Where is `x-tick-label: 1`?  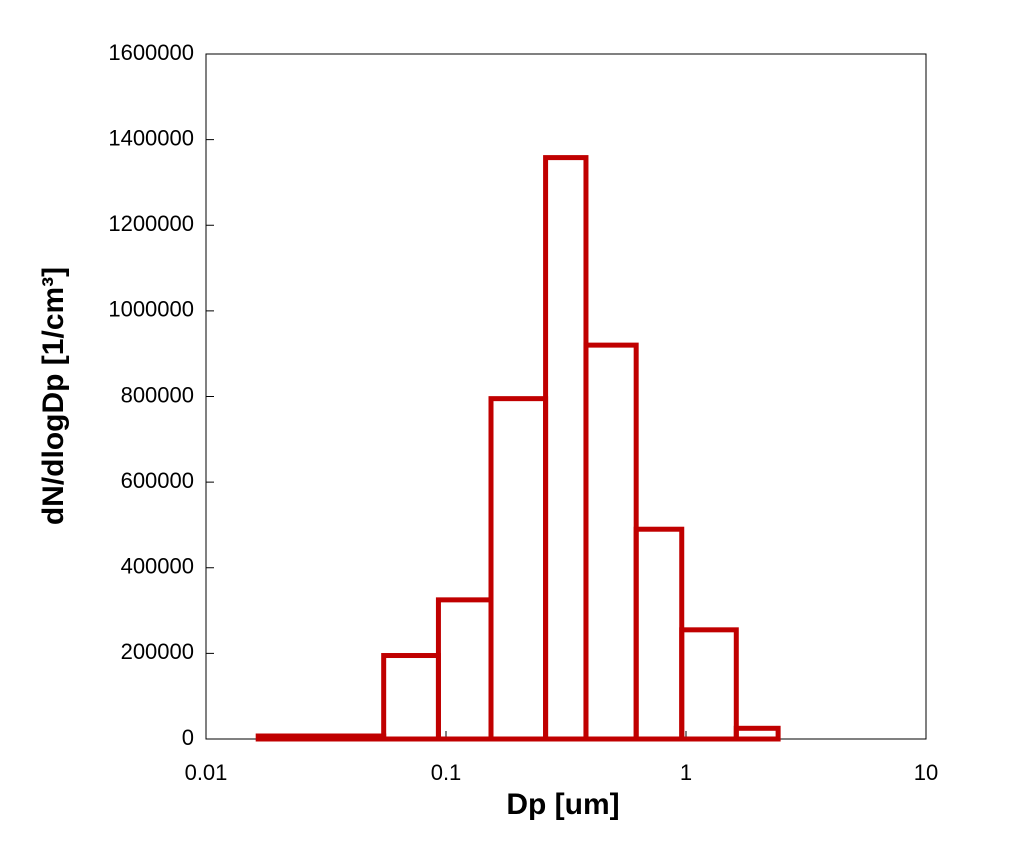
x-tick-label: 1 is located at coordinates (686, 772).